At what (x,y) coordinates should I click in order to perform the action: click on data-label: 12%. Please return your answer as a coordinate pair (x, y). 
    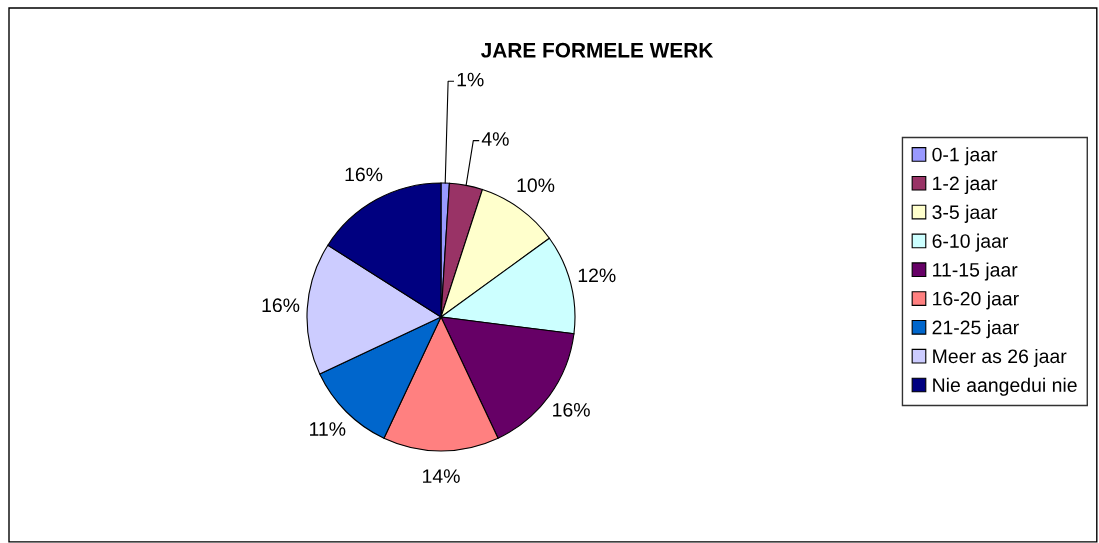
    Looking at the image, I should click on (597, 275).